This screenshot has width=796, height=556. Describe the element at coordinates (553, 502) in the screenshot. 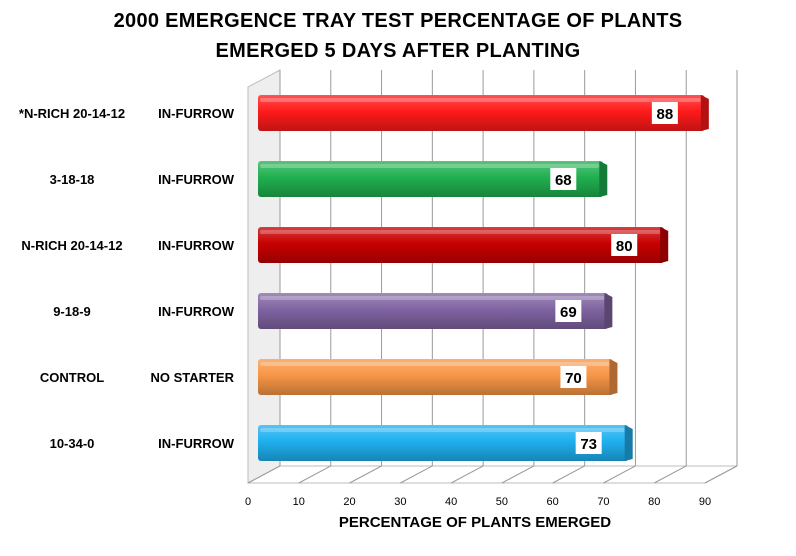

I see `x-tick-label: 60` at that location.